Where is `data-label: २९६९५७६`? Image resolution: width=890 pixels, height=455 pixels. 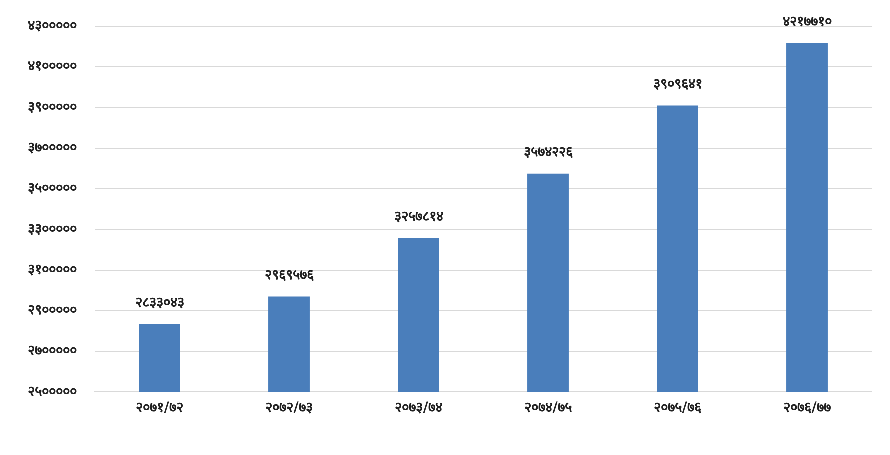 data-label: २९६९५७६ is located at coordinates (289, 275).